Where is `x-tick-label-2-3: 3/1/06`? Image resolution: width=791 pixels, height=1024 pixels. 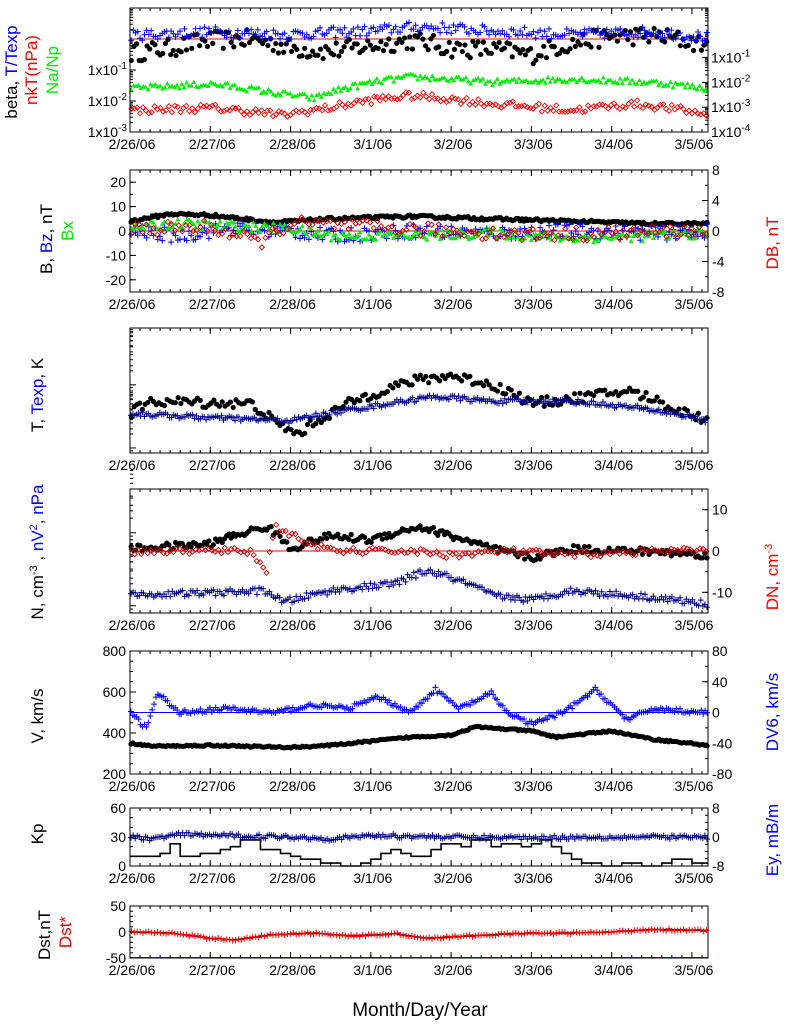
x-tick-label-2-3: 3/1/06 is located at coordinates (372, 465).